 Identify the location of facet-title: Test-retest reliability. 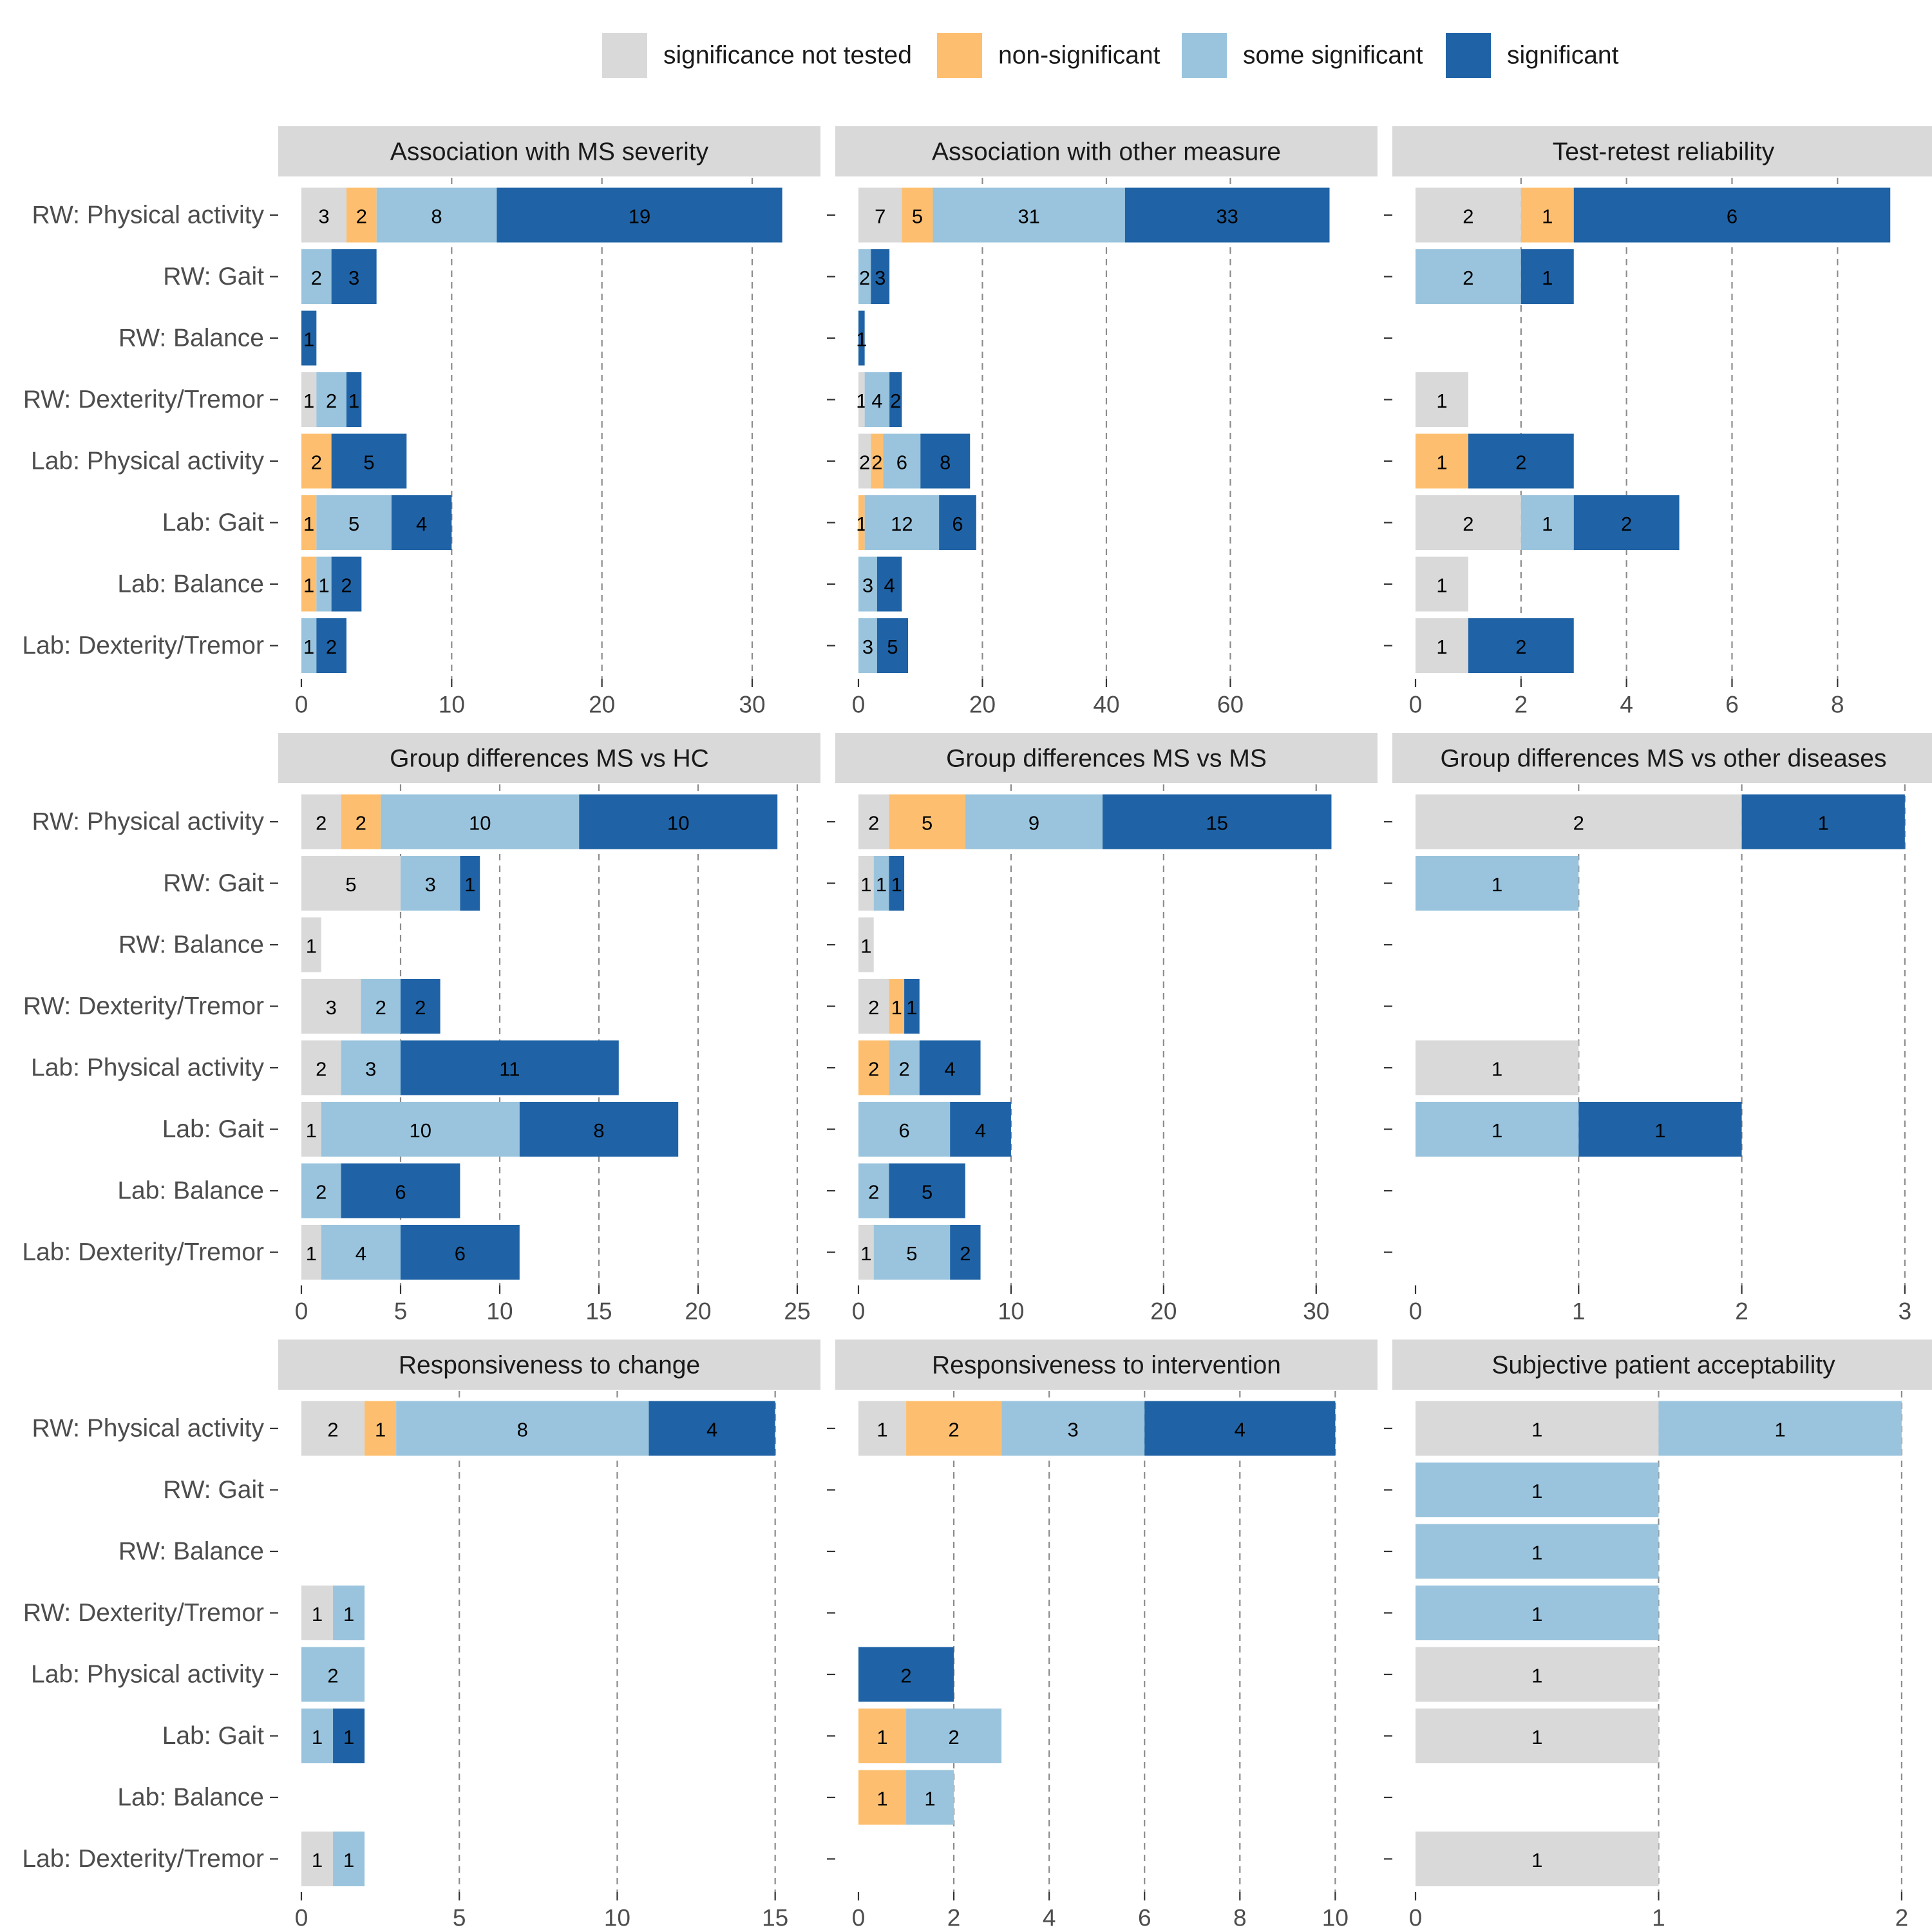
(1664, 152).